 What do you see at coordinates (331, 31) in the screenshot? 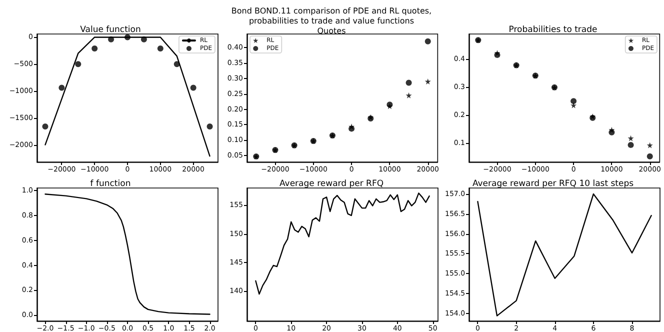
I see `chart-subtitle: Quotes` at bounding box center [331, 31].